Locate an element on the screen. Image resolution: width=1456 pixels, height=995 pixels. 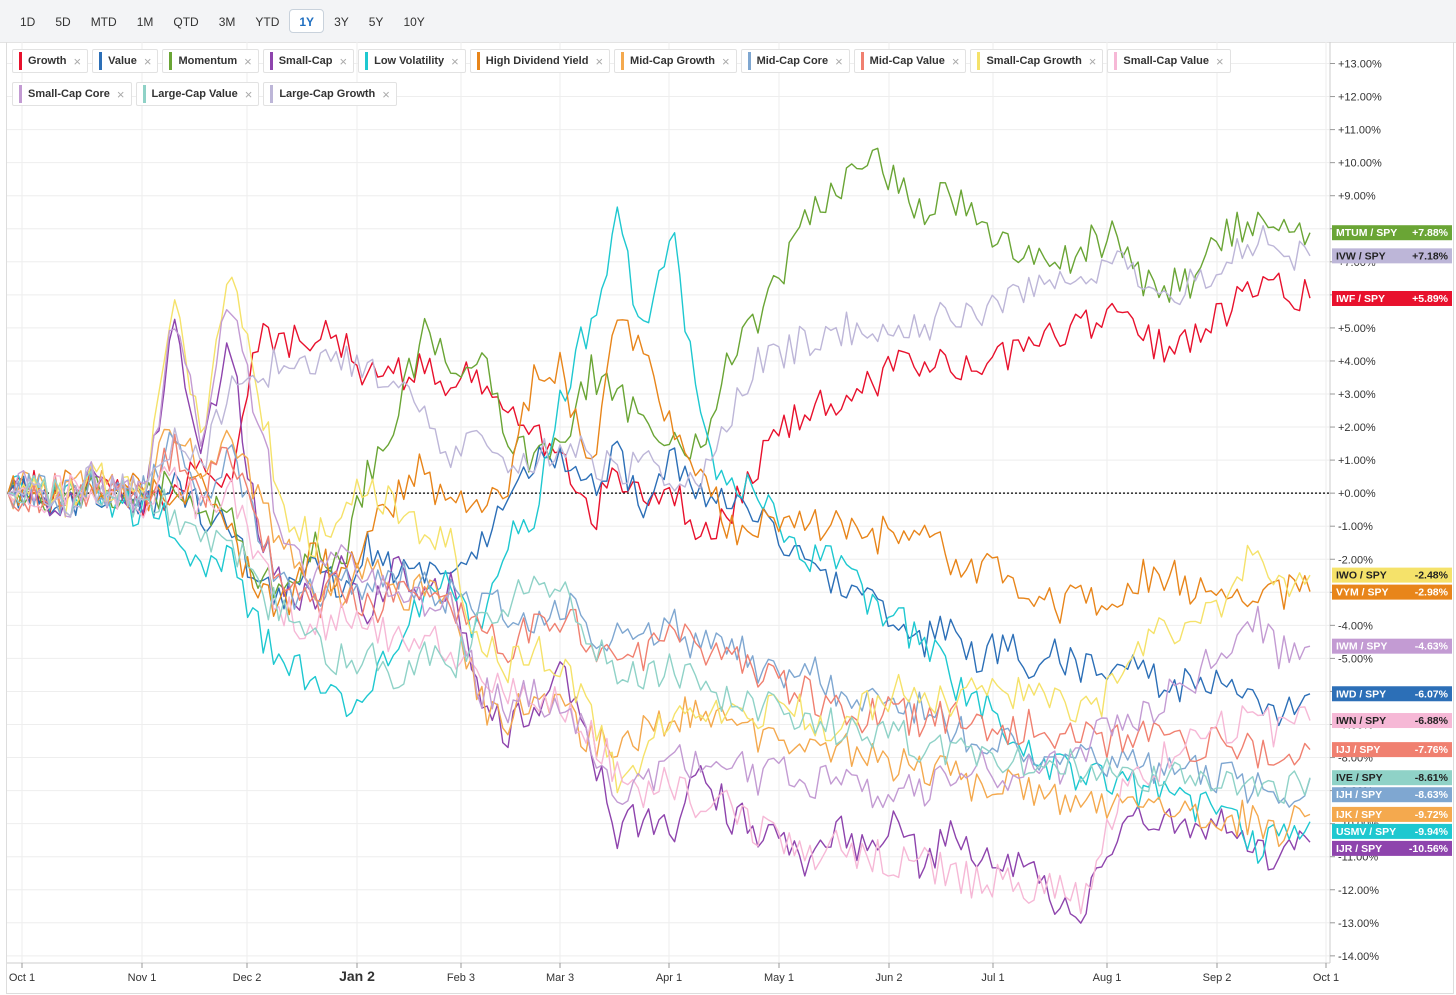
range-tab-5d: 5D is located at coordinates (63, 22).